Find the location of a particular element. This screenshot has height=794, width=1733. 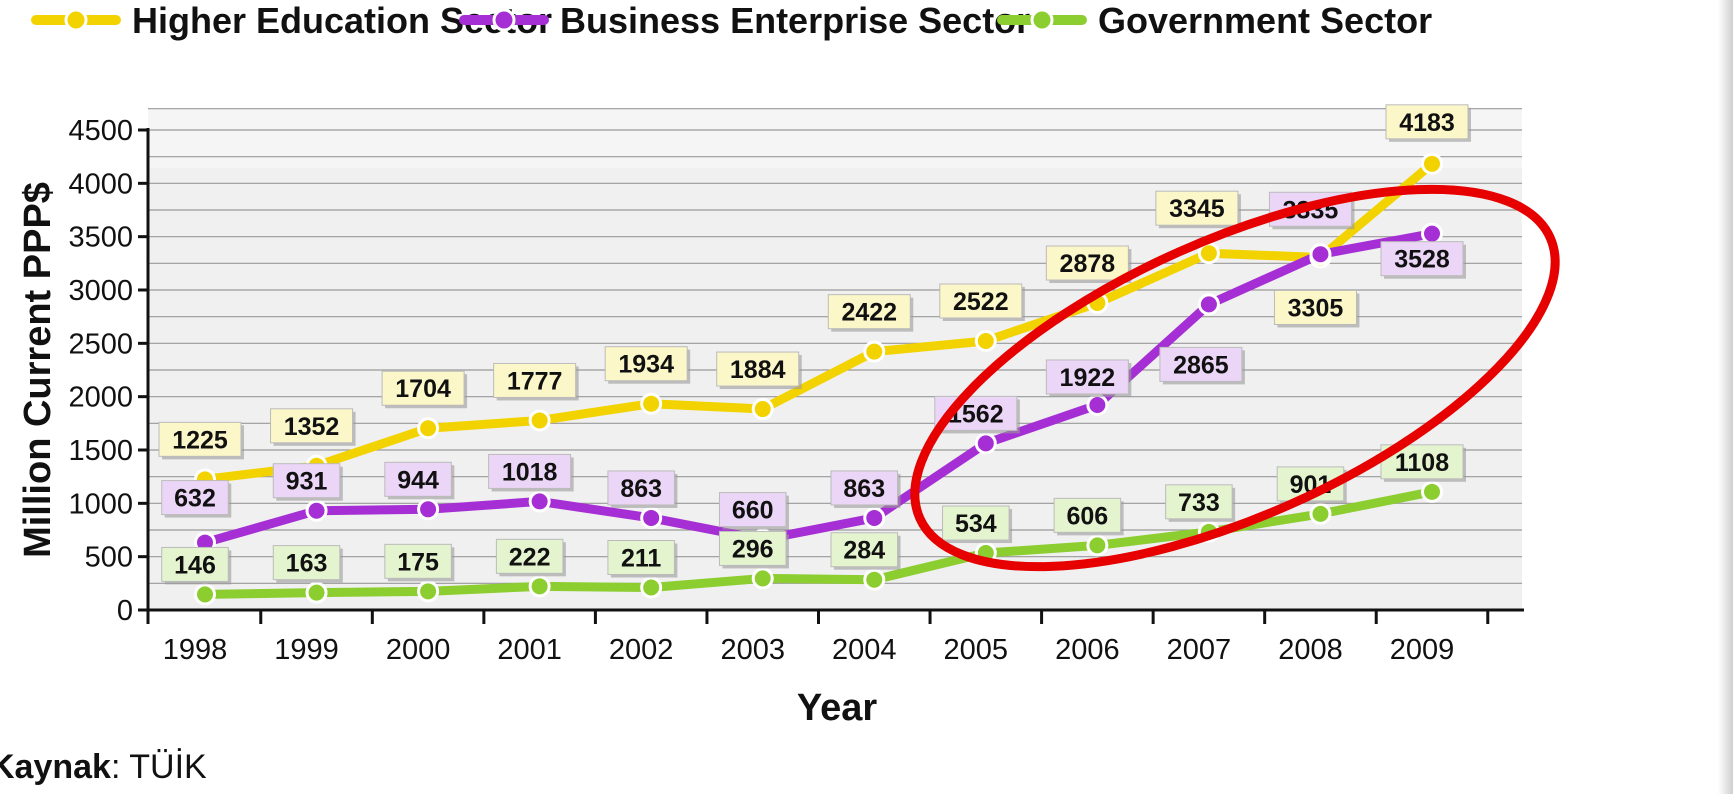

x-axis-title: Year is located at coordinates (837, 708).